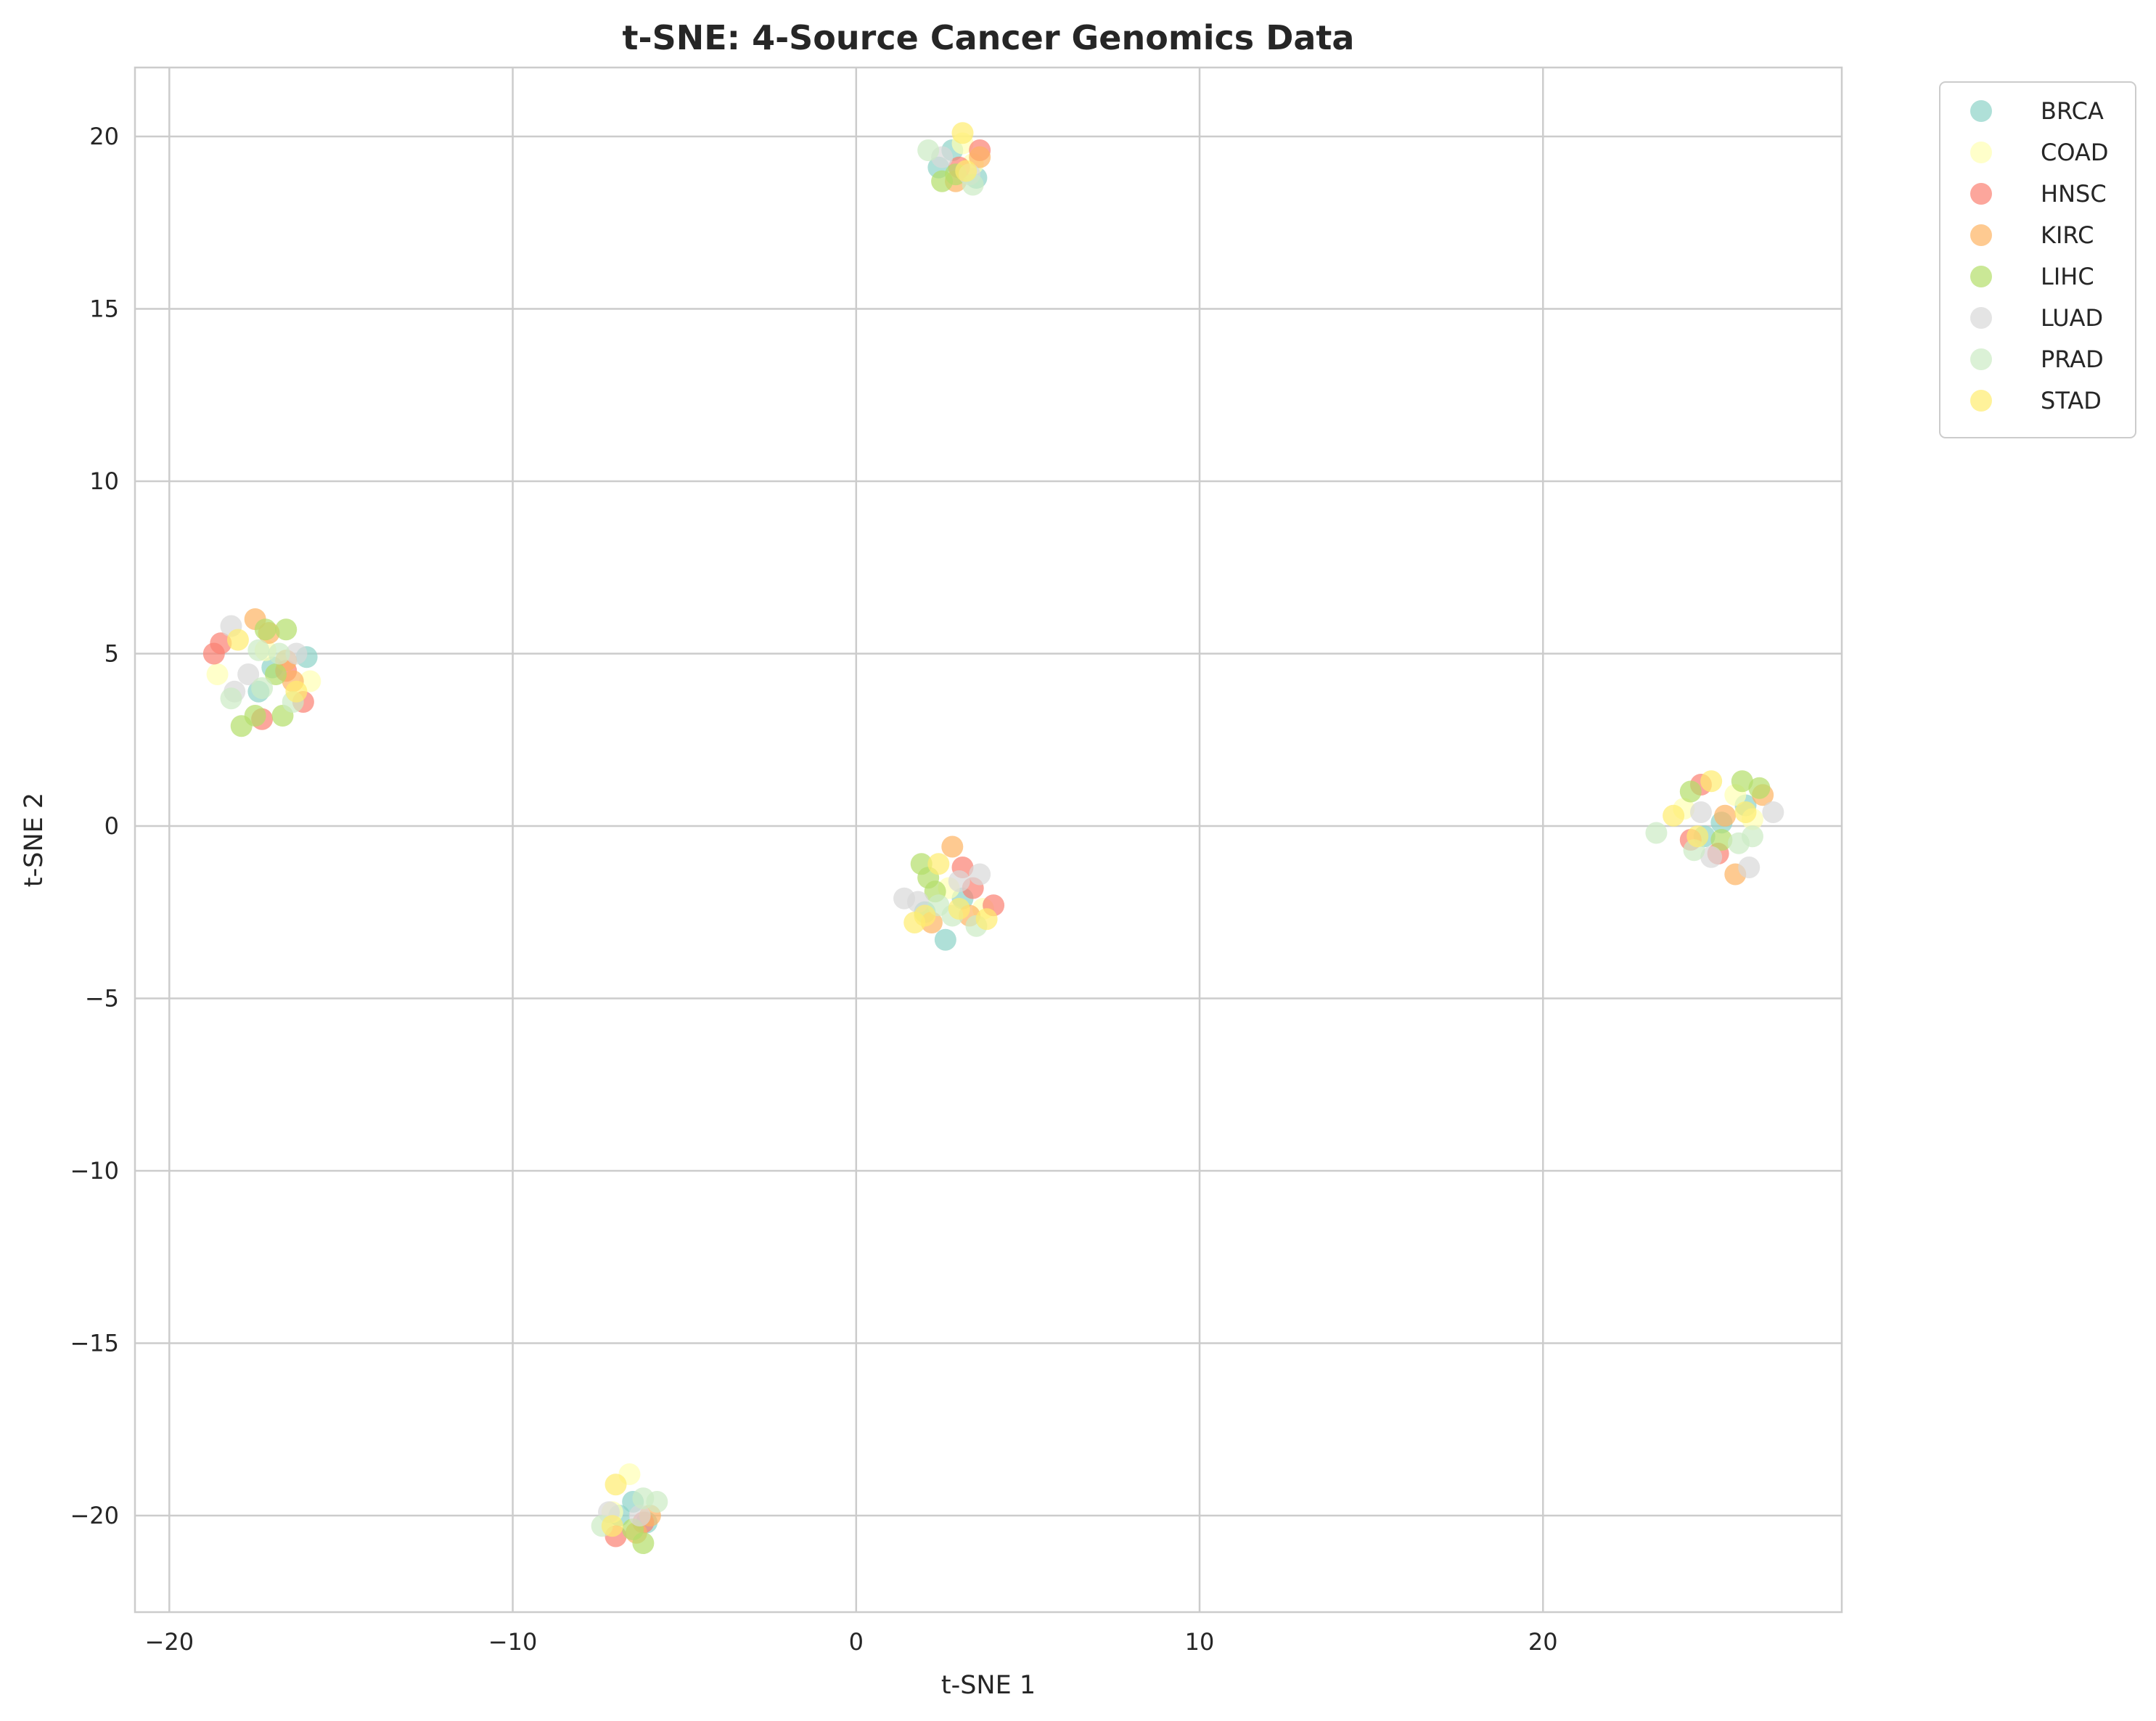 This screenshot has height=1721, width=2156. What do you see at coordinates (94, 1344) in the screenshot?
I see `y-tick-label: −15` at bounding box center [94, 1344].